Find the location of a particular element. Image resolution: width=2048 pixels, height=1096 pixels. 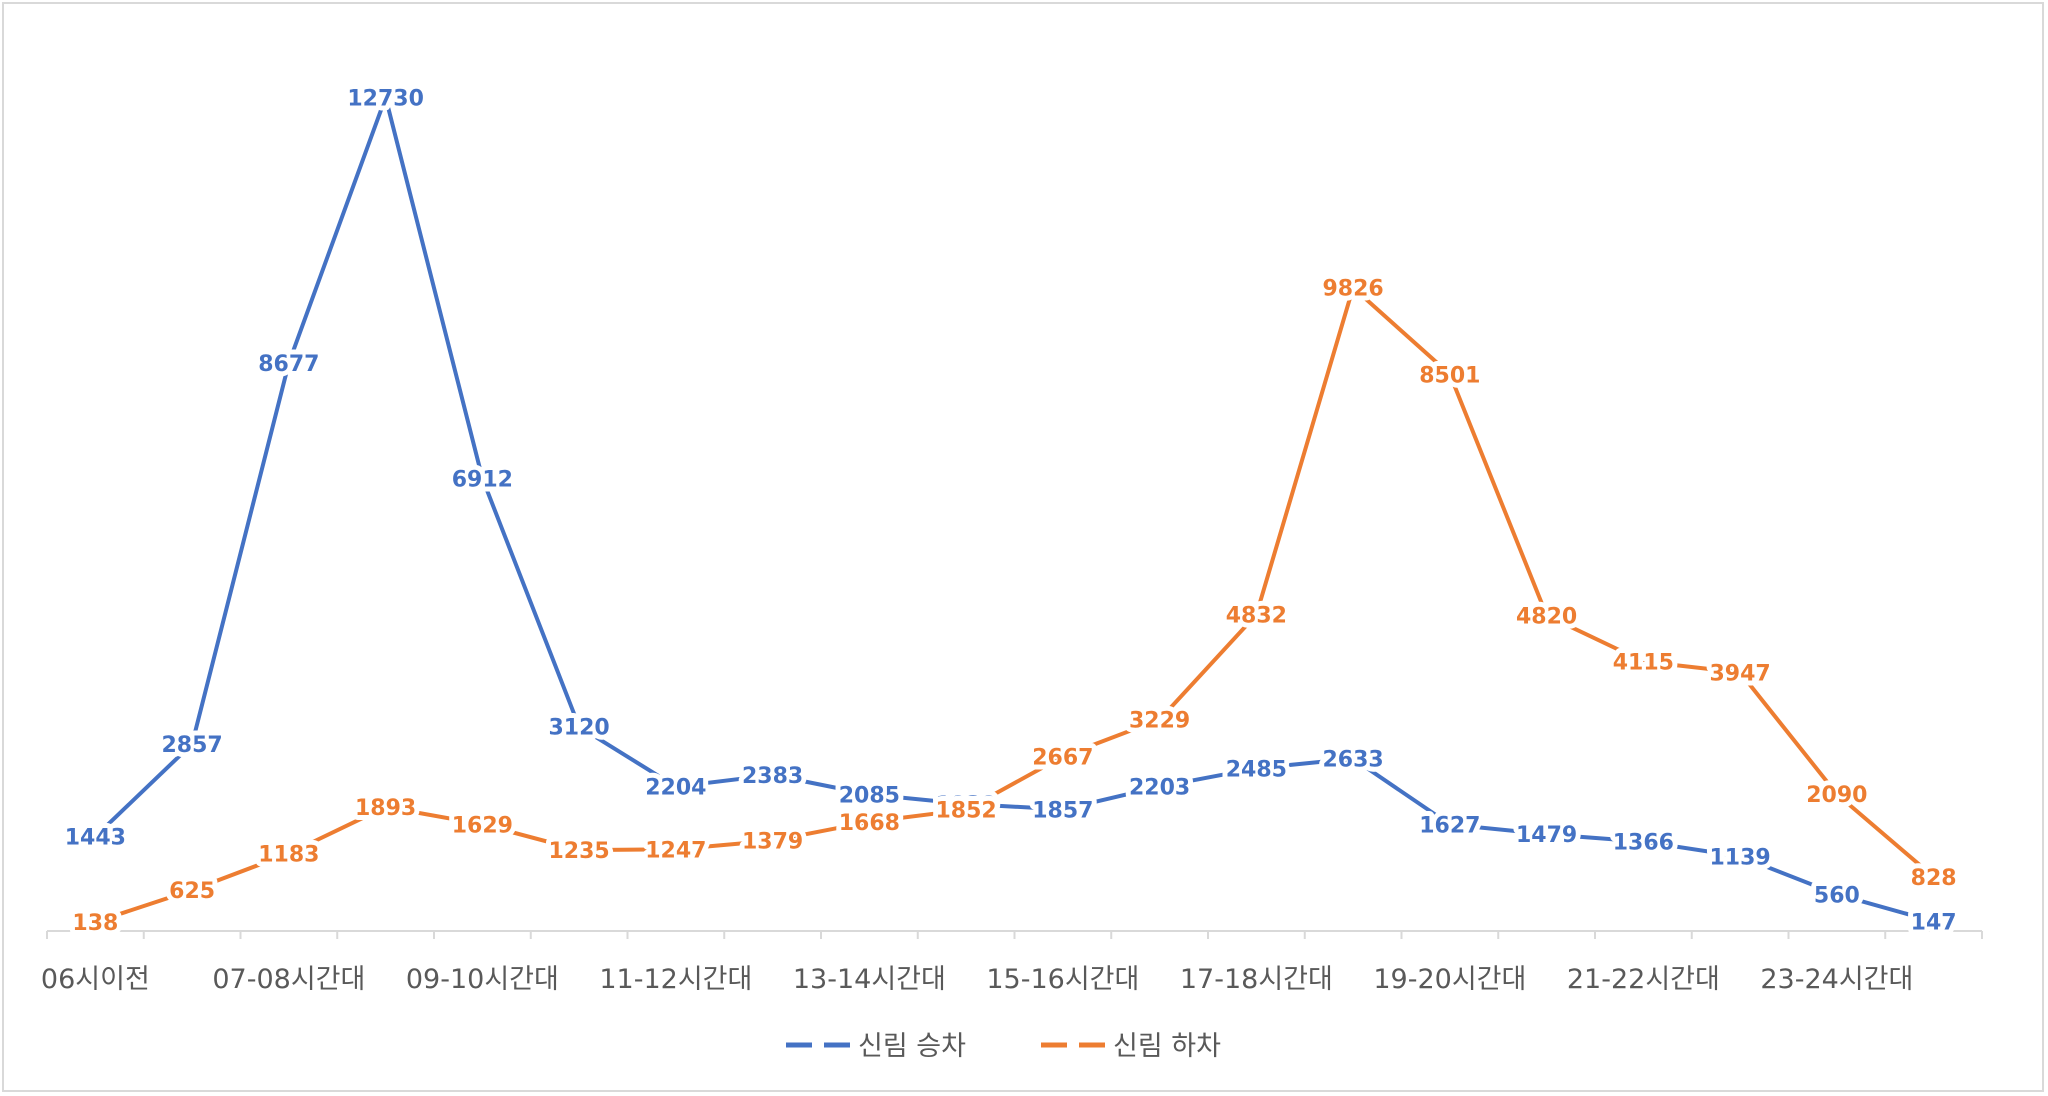

data-label: 1627 is located at coordinates (1449, 825).